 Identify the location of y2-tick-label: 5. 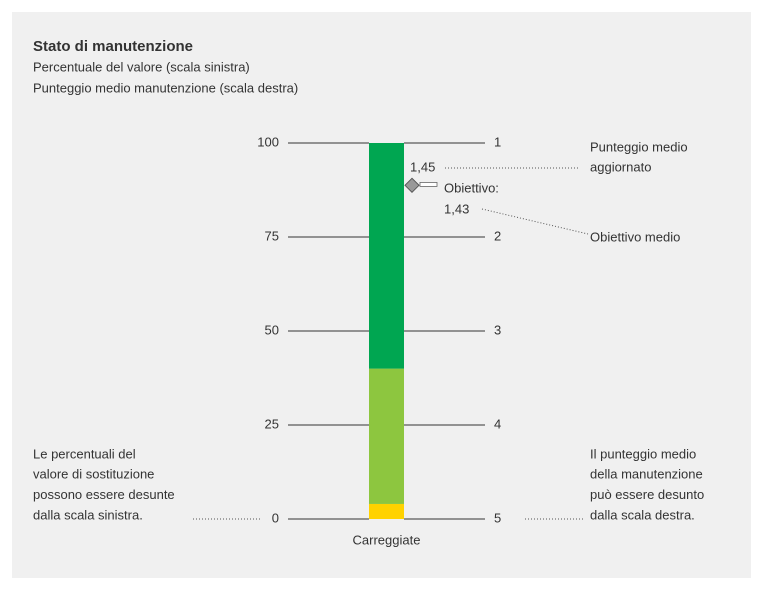
(497, 517).